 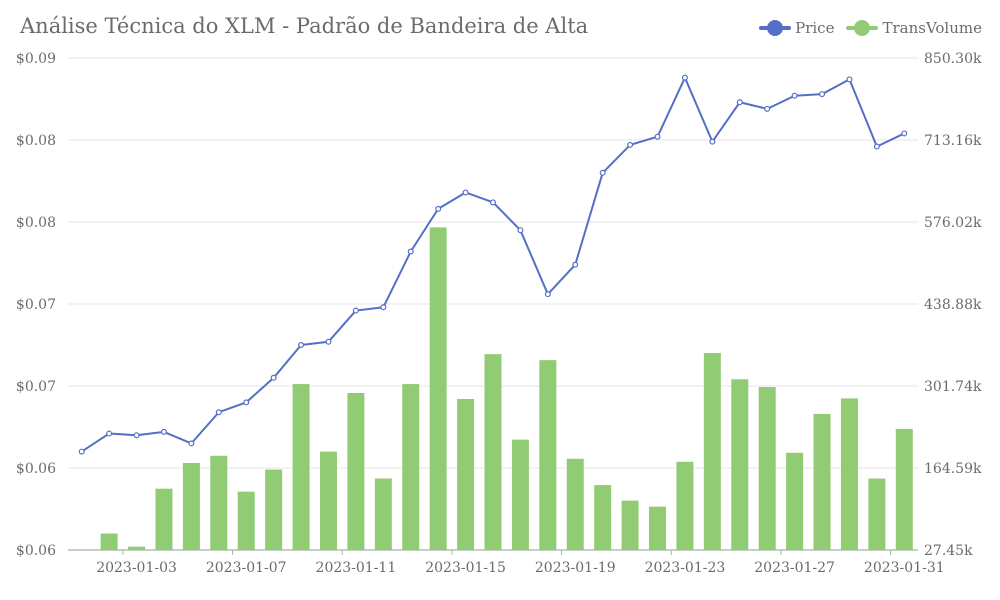 I want to click on y-right-tick-label: 164.59k, so click(x=953, y=469).